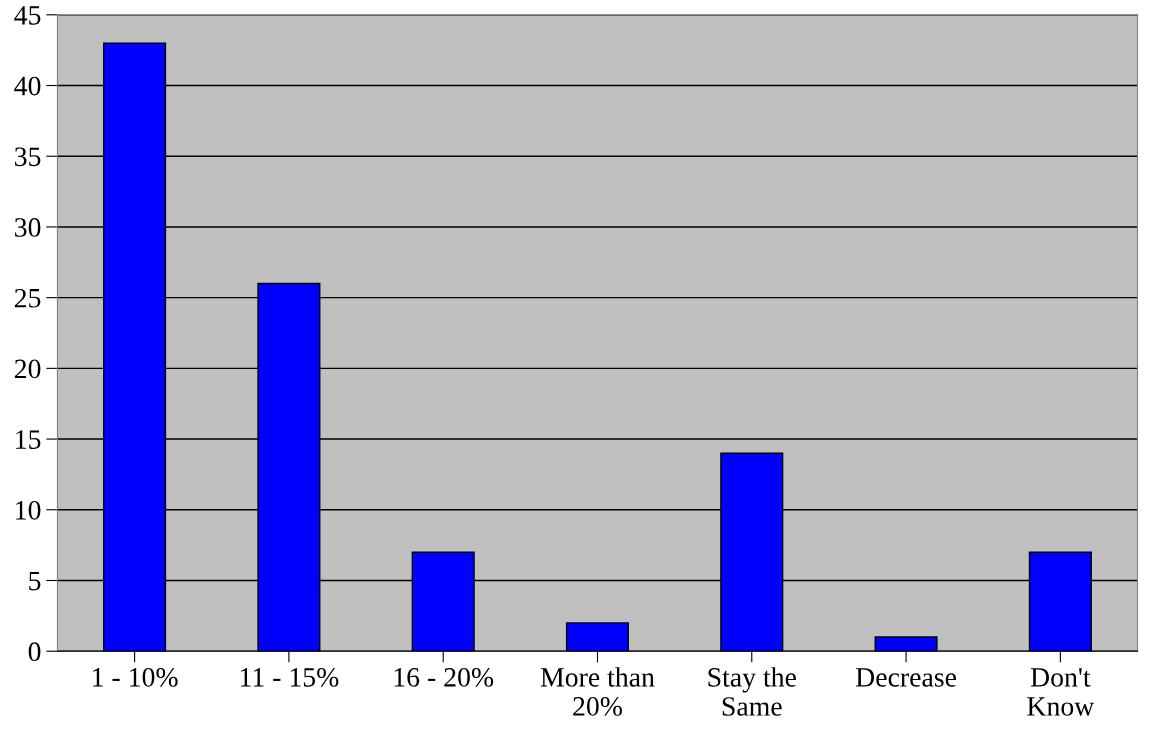  What do you see at coordinates (34, 652) in the screenshot?
I see `y-tick-label: 0` at bounding box center [34, 652].